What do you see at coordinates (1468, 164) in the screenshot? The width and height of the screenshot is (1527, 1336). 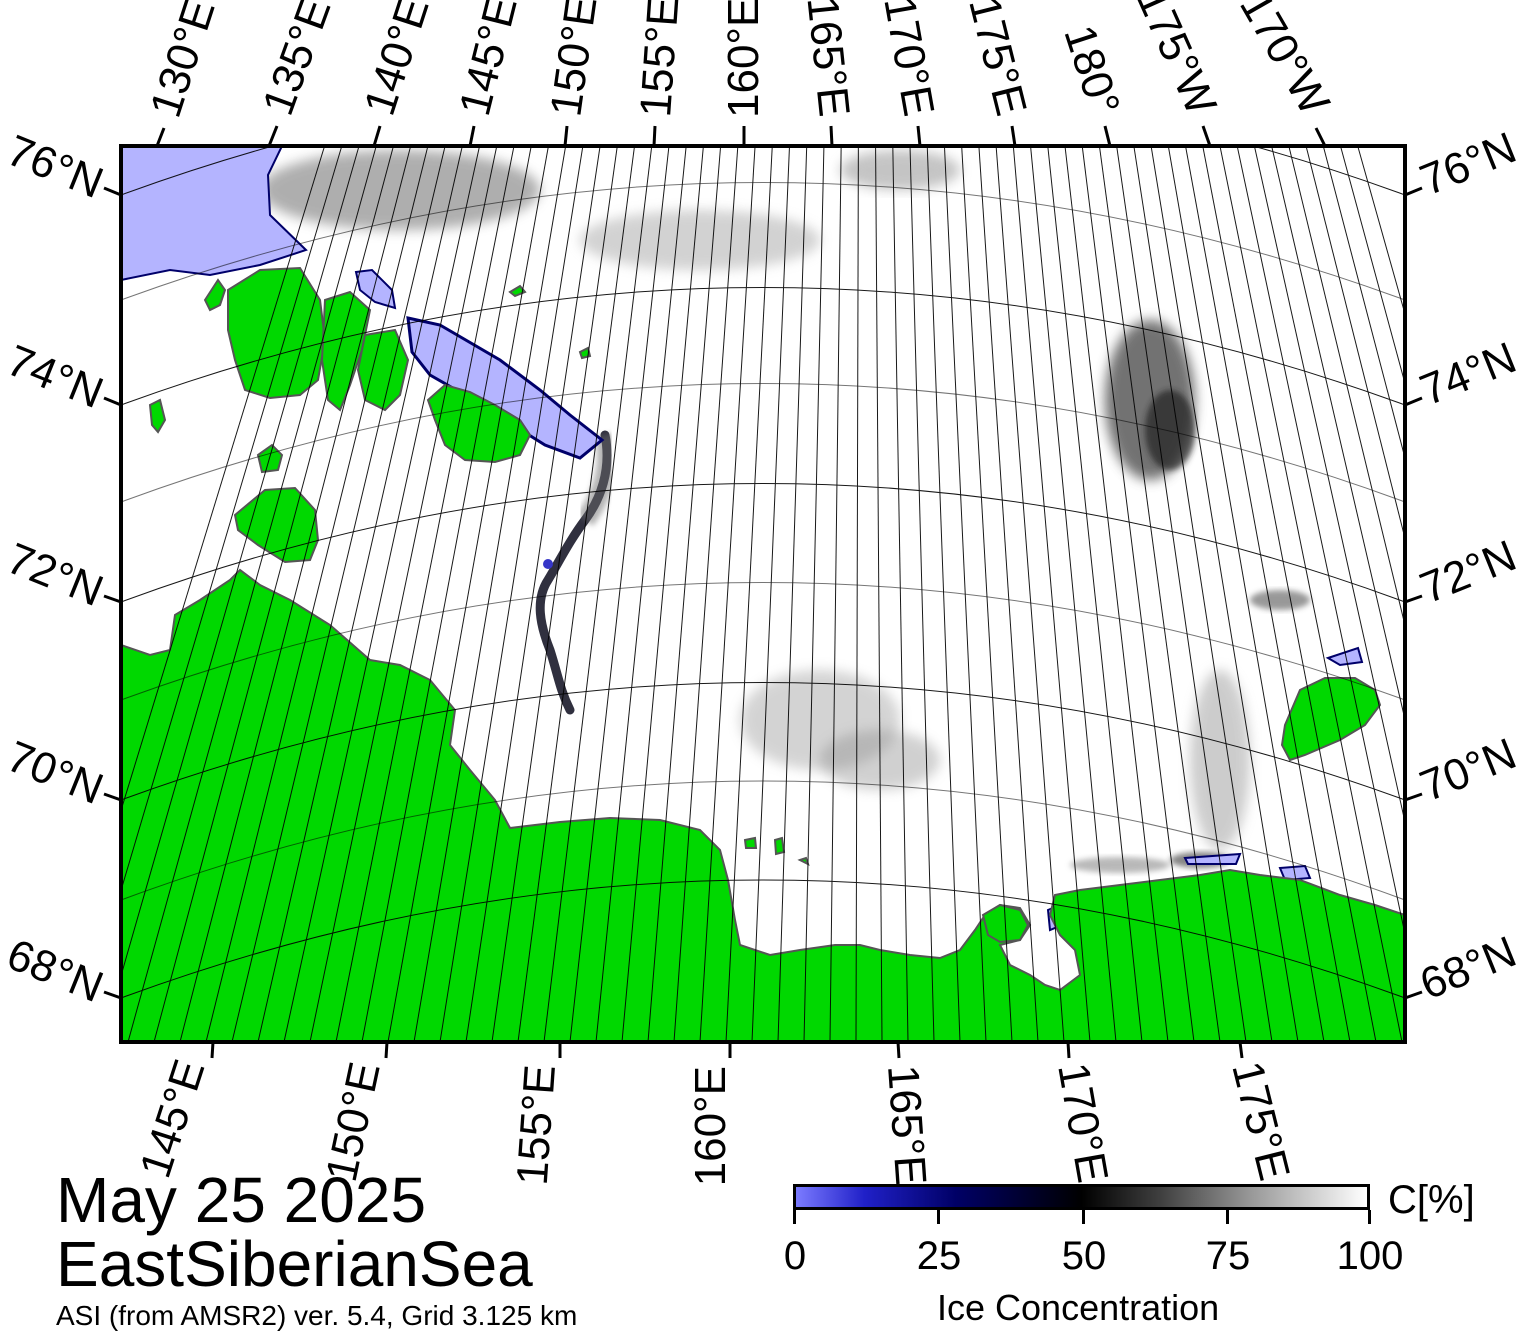 I see `right-latitude-label: 76°N` at bounding box center [1468, 164].